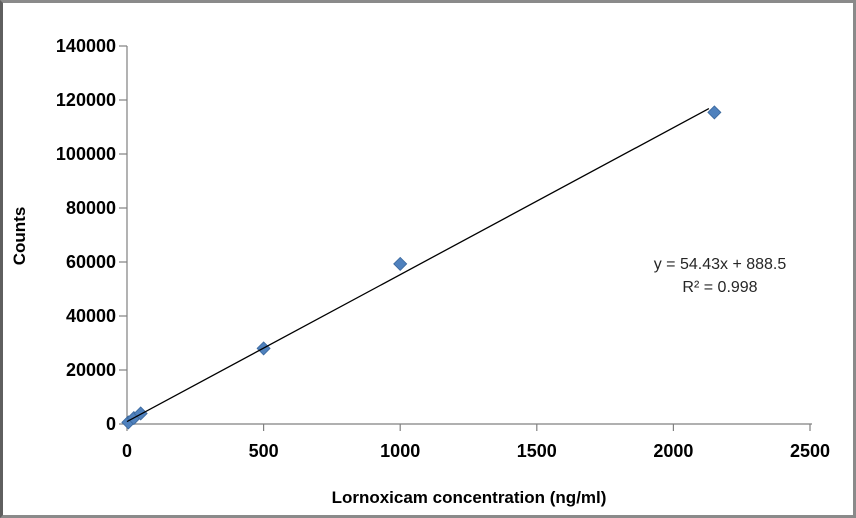 This screenshot has width=856, height=518. Describe the element at coordinates (719, 287) in the screenshot. I see `trendline-r-squared-text: R² = 0.998` at that location.